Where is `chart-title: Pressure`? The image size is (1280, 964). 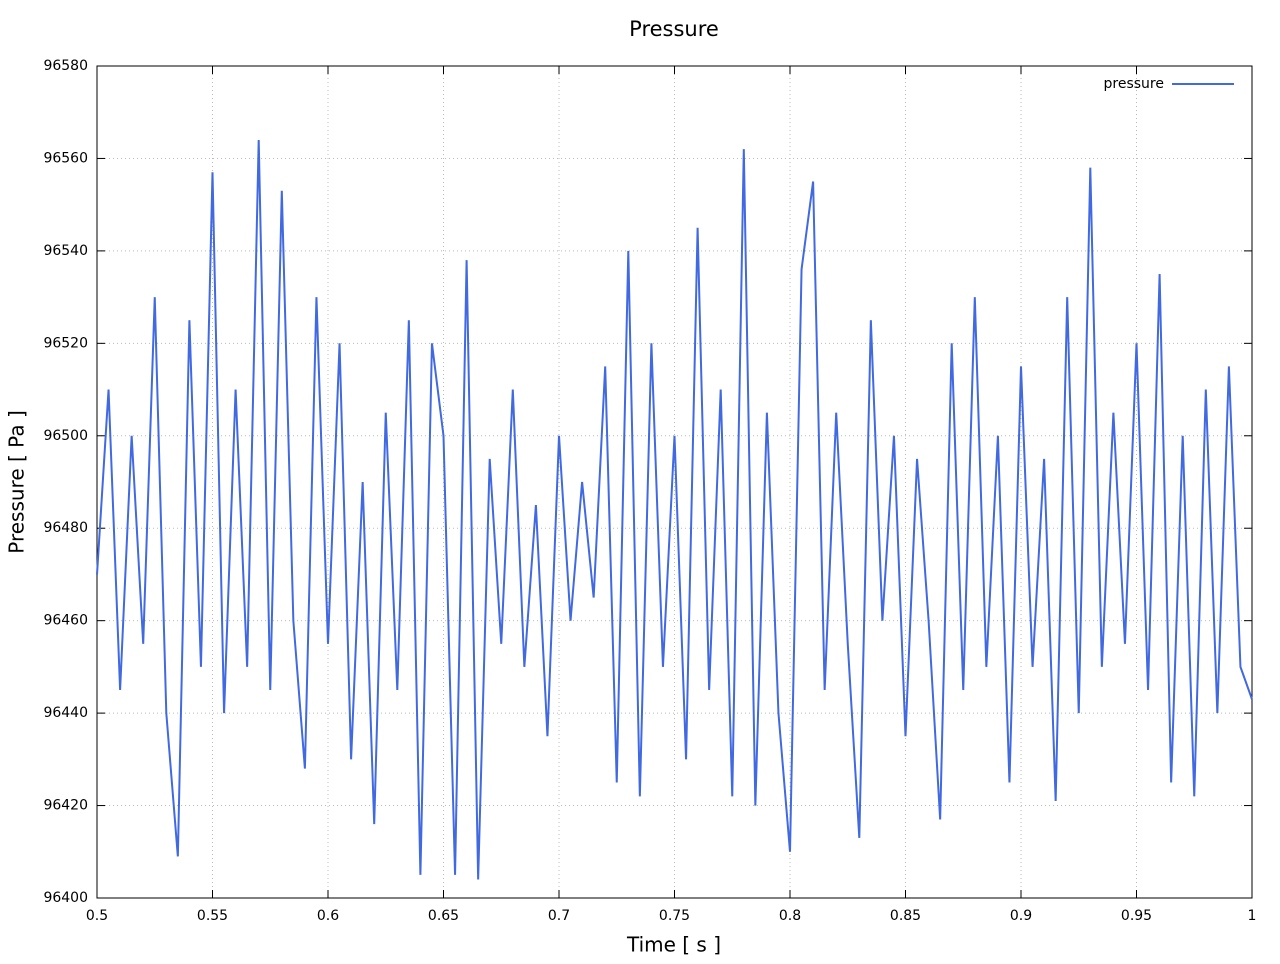 chart-title: Pressure is located at coordinates (674, 29).